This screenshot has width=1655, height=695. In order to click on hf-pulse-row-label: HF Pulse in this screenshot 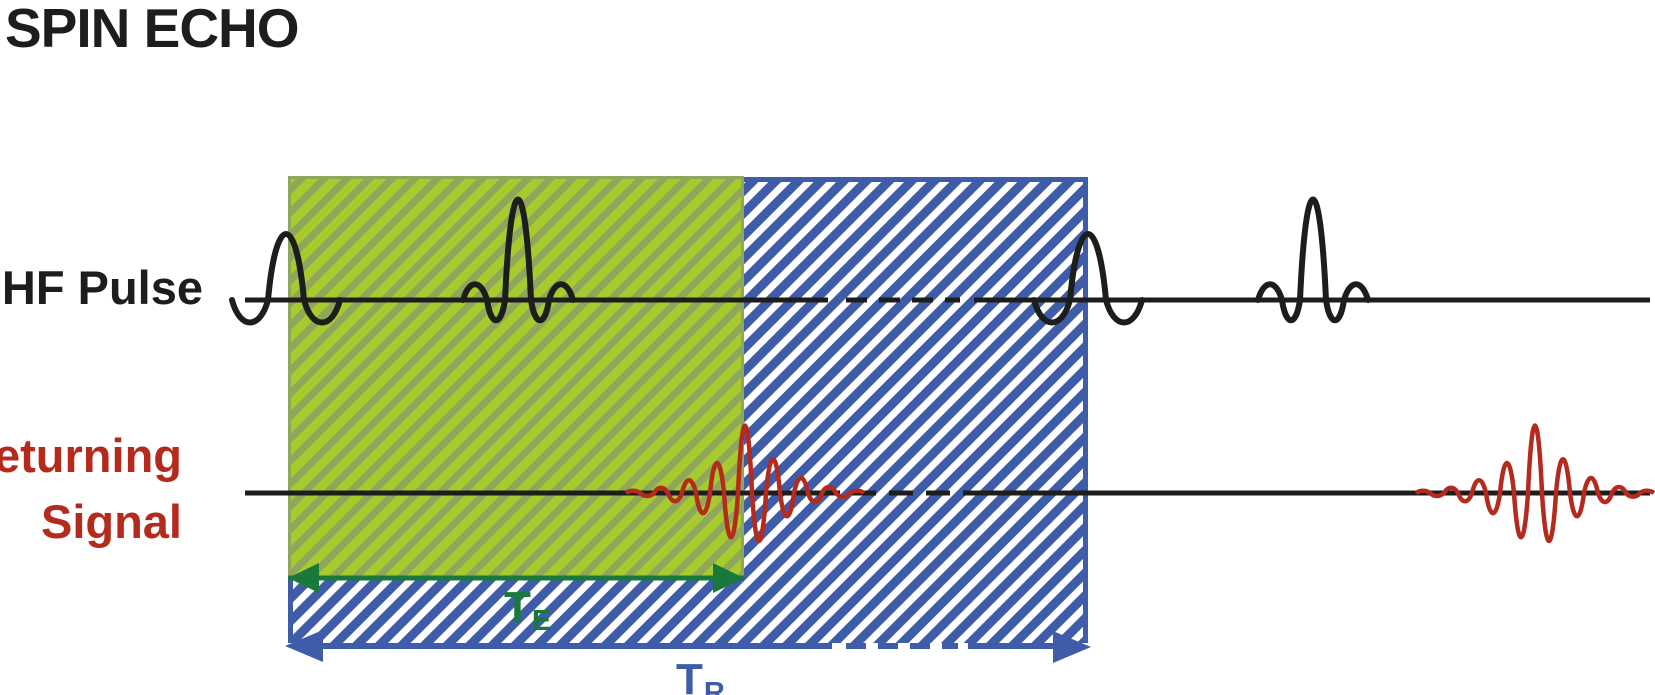, I will do `click(102, 287)`.